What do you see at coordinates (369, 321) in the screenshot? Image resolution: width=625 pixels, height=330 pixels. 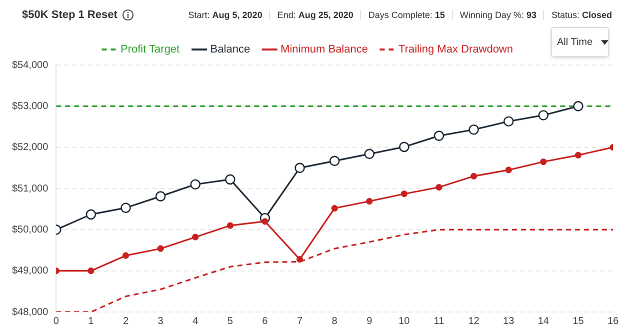 I see `x-tick-label: 9` at bounding box center [369, 321].